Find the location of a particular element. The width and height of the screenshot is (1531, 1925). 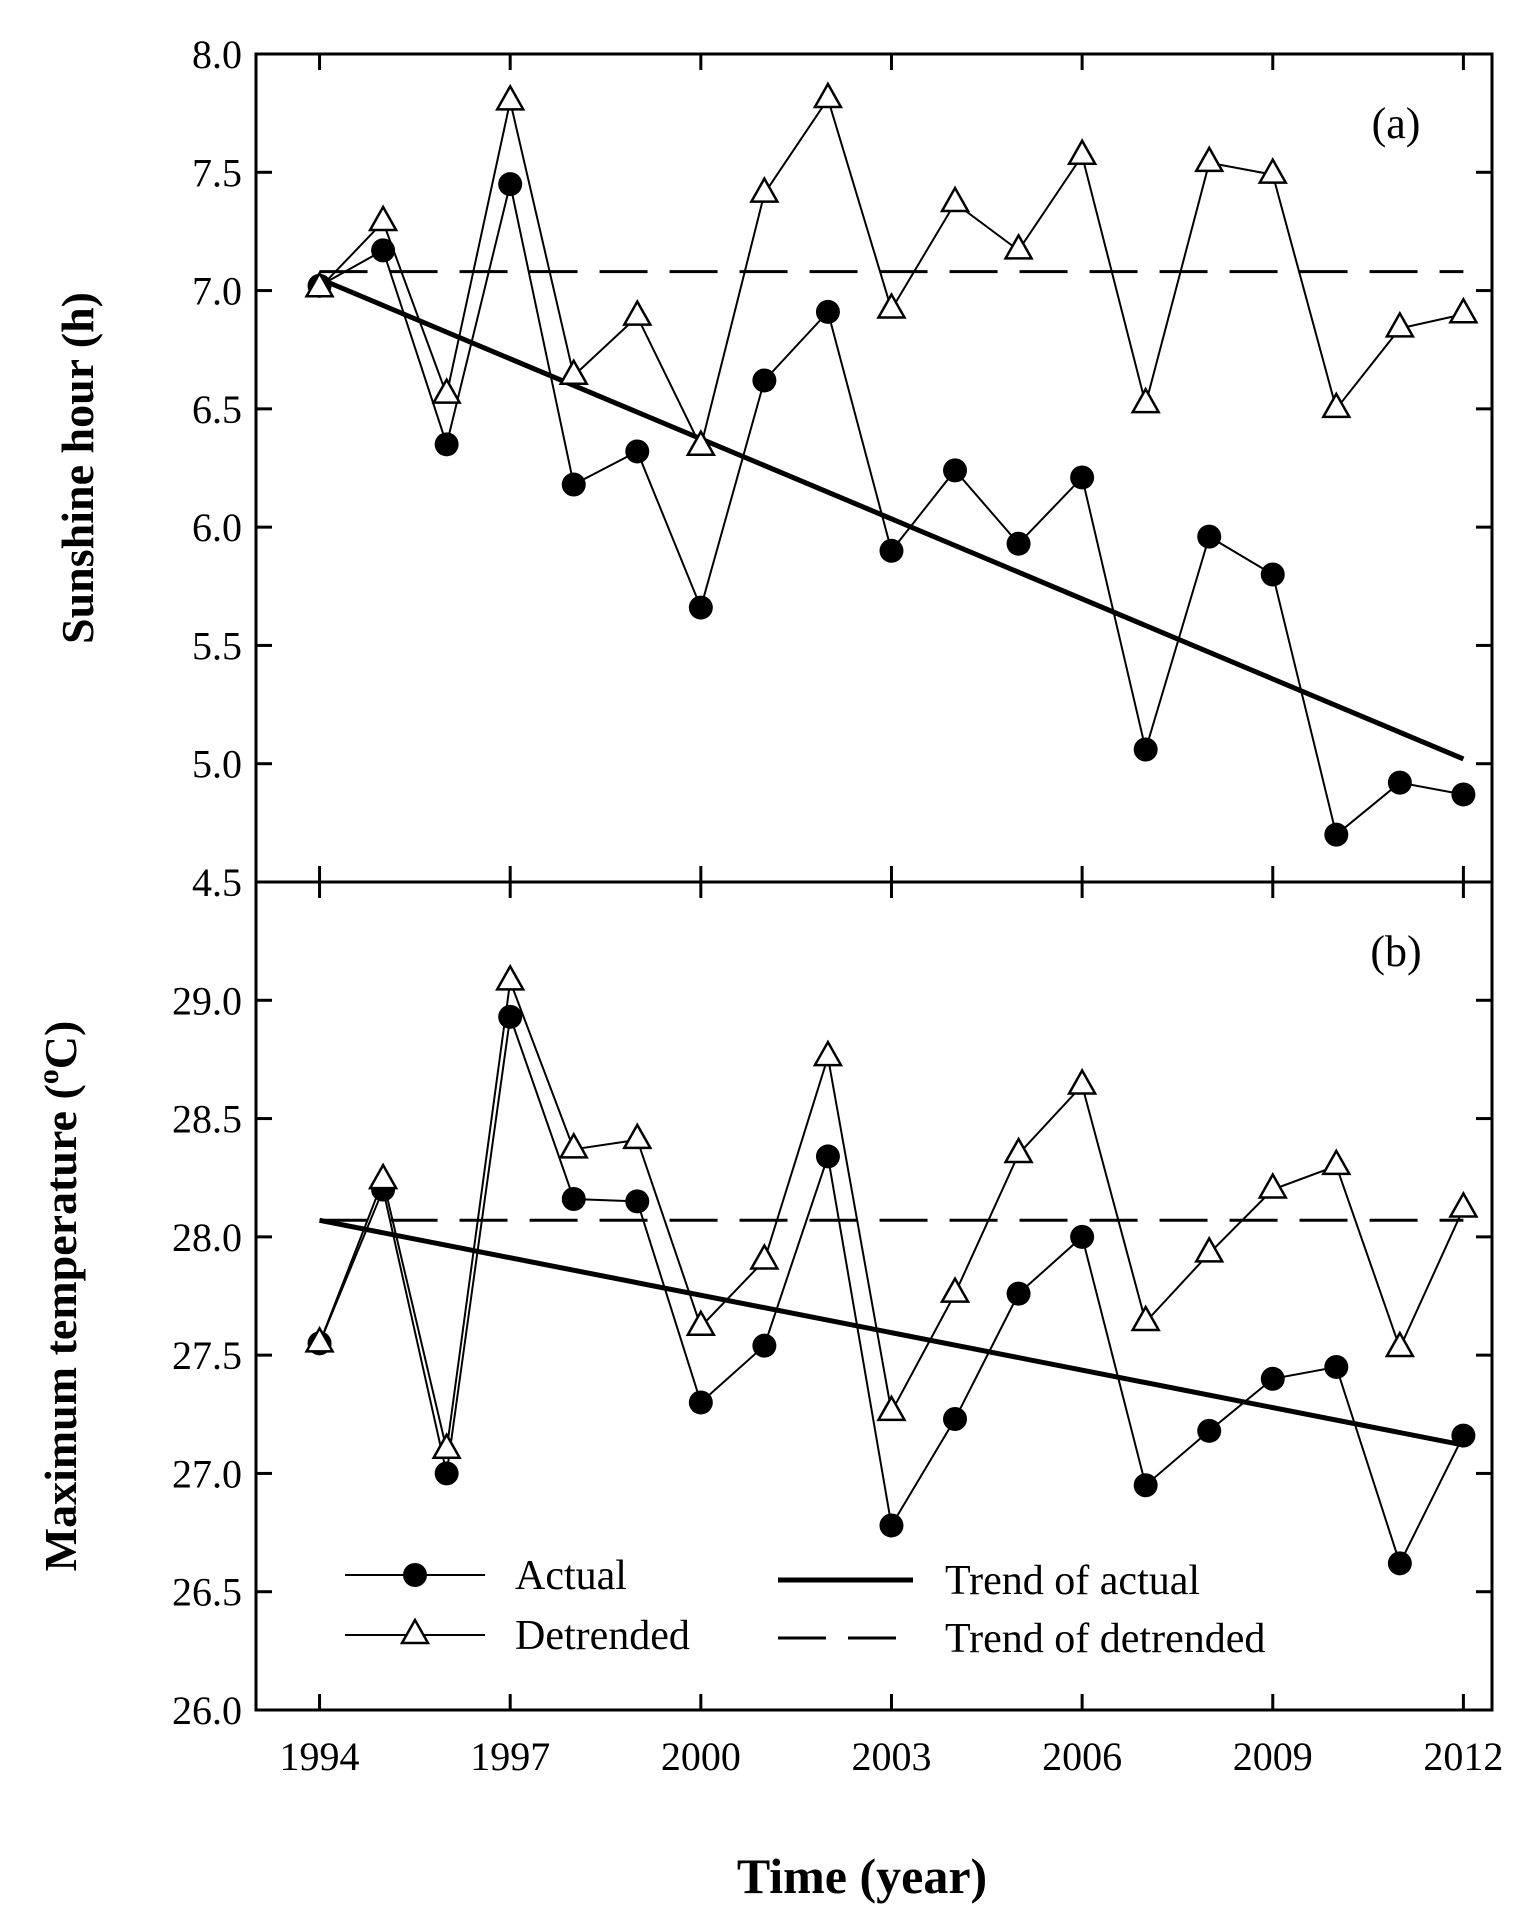

y-tick-label-b: 29.0 is located at coordinates (207, 1000).